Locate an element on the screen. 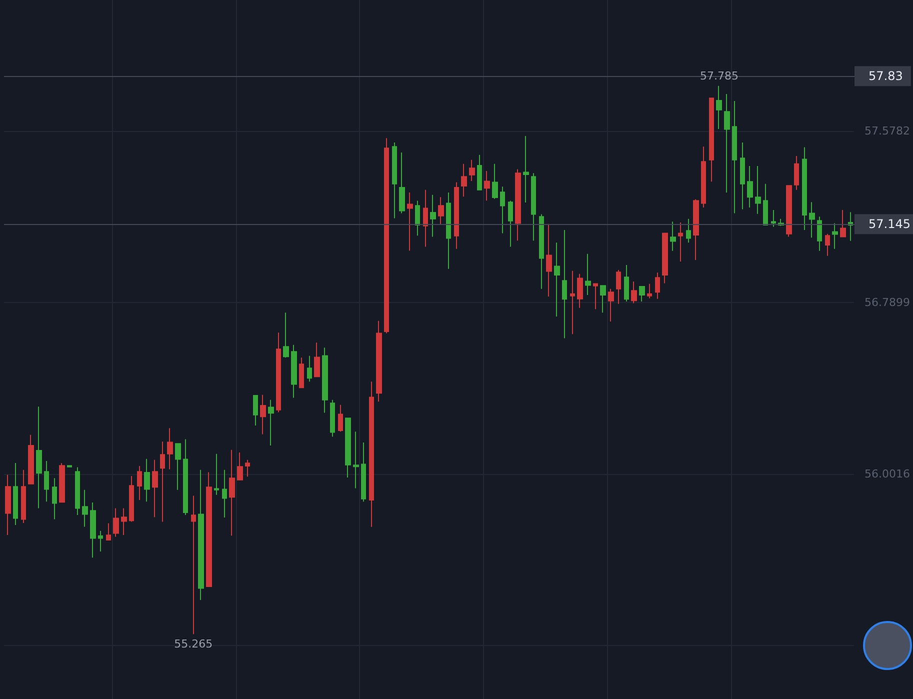 The image size is (913, 699). annotation: 57.785 is located at coordinates (719, 75).